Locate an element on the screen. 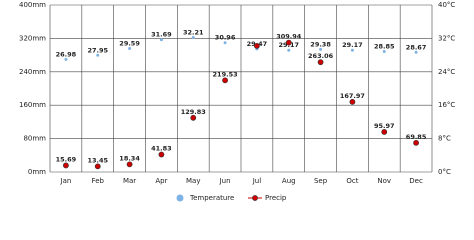 Image resolution: width=474 pixels, height=240 pixels. y2-tick-label: 40°C is located at coordinates (446, 5).